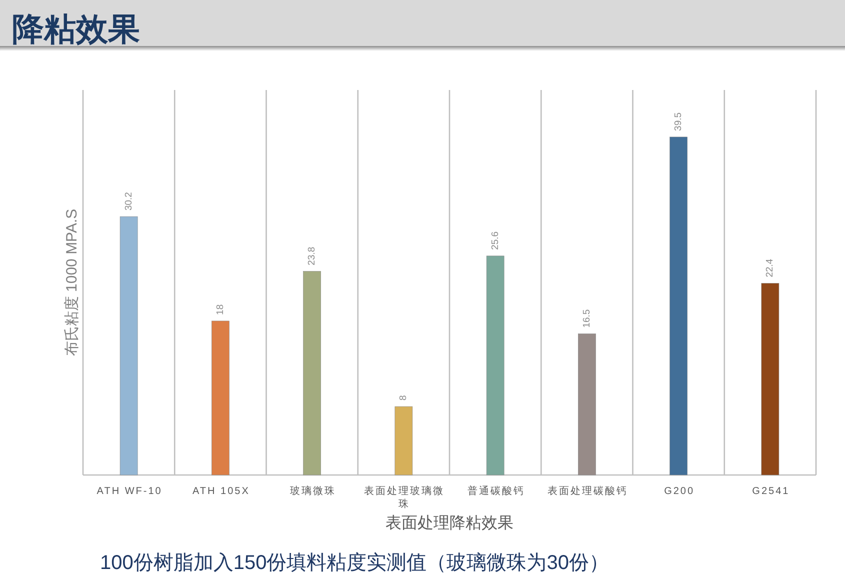 This screenshot has width=845, height=579. I want to click on x-tick-label: G200, so click(679, 491).